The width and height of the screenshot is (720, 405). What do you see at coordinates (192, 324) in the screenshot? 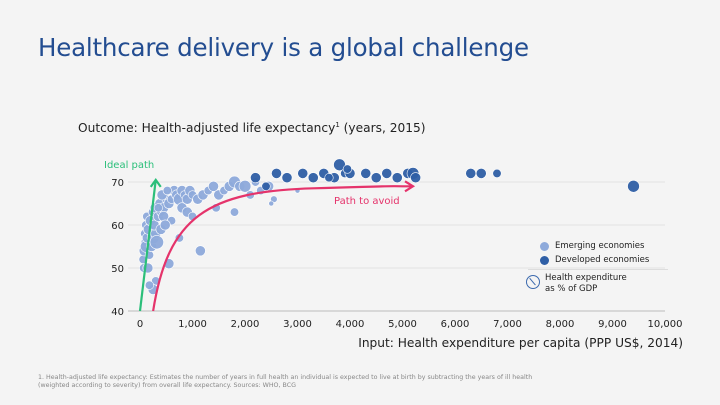
I see `x-tick-label: 1,000` at bounding box center [192, 324].